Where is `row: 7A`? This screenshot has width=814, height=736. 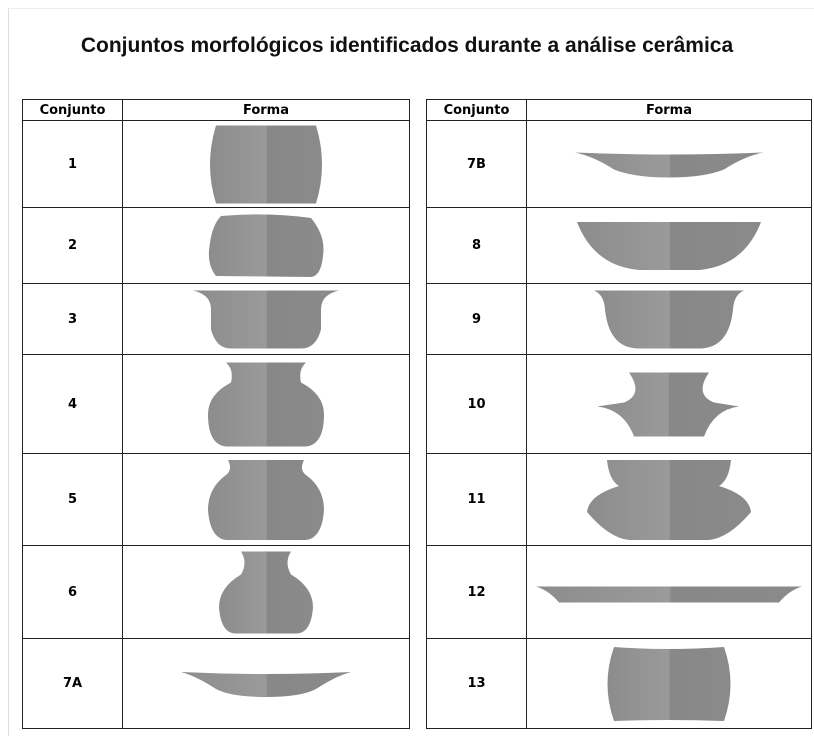
row: 7A is located at coordinates (216, 683).